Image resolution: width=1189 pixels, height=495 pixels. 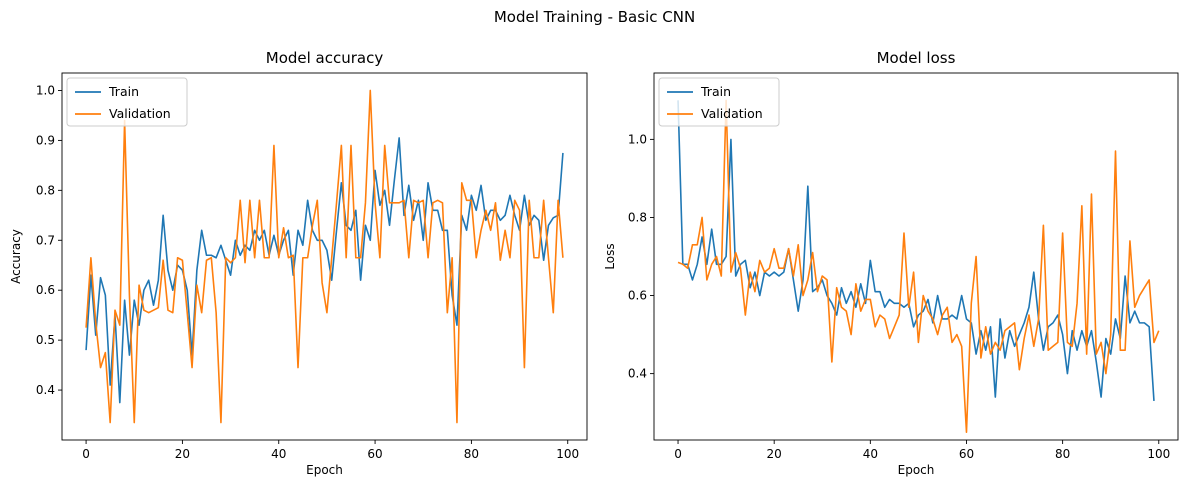 I want to click on y-axis-label: Loss, so click(x=610, y=256).